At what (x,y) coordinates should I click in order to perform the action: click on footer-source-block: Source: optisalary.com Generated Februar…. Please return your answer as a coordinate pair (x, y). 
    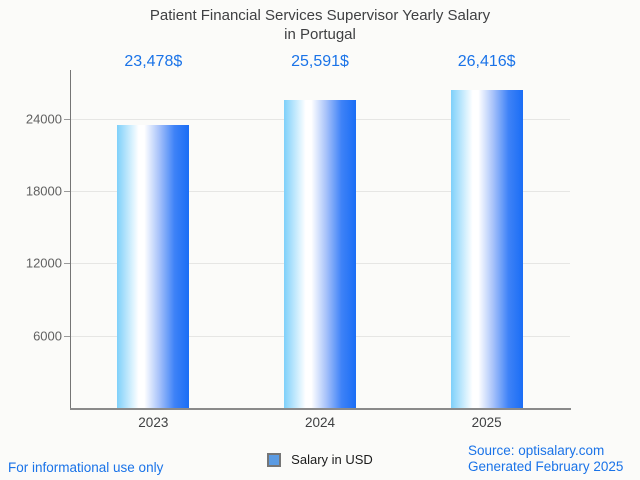
    Looking at the image, I should click on (545, 459).